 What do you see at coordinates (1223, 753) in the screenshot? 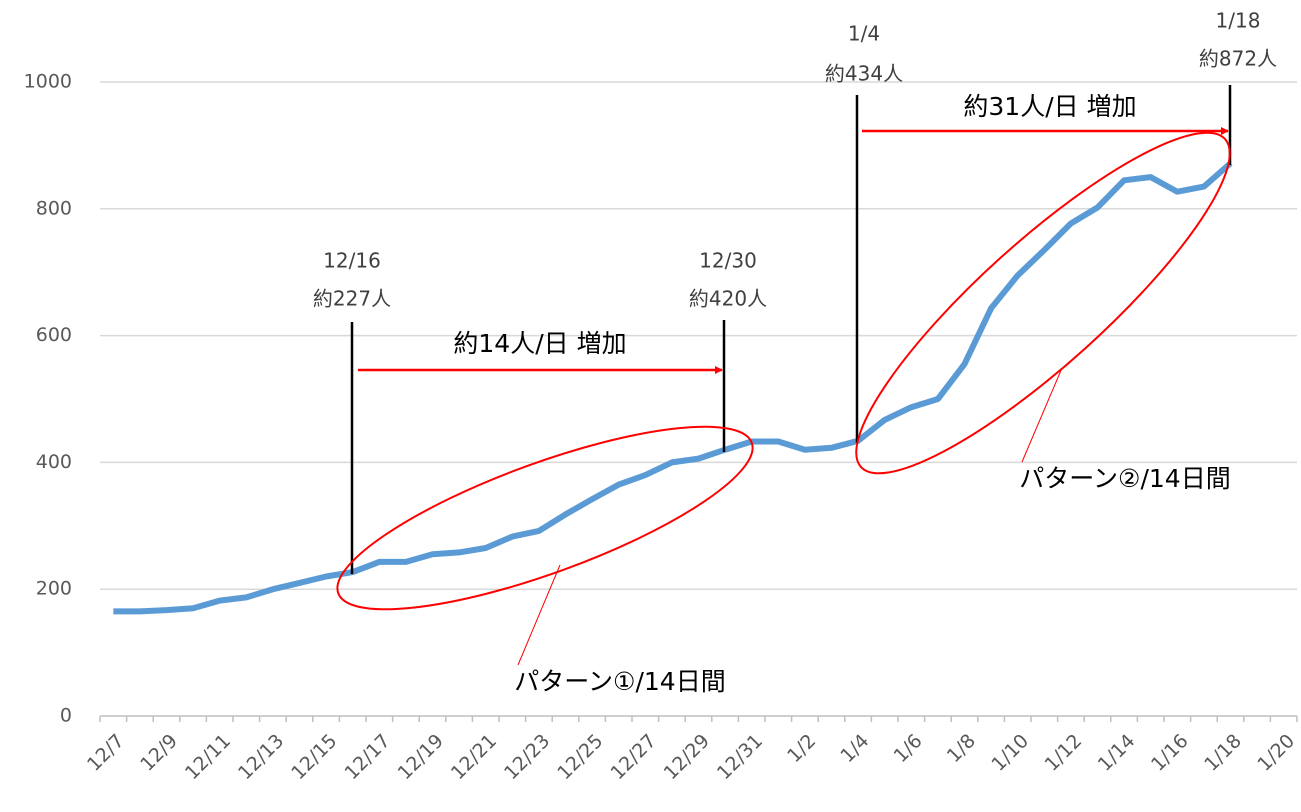
I see `x-tick-label: 1/18` at bounding box center [1223, 753].